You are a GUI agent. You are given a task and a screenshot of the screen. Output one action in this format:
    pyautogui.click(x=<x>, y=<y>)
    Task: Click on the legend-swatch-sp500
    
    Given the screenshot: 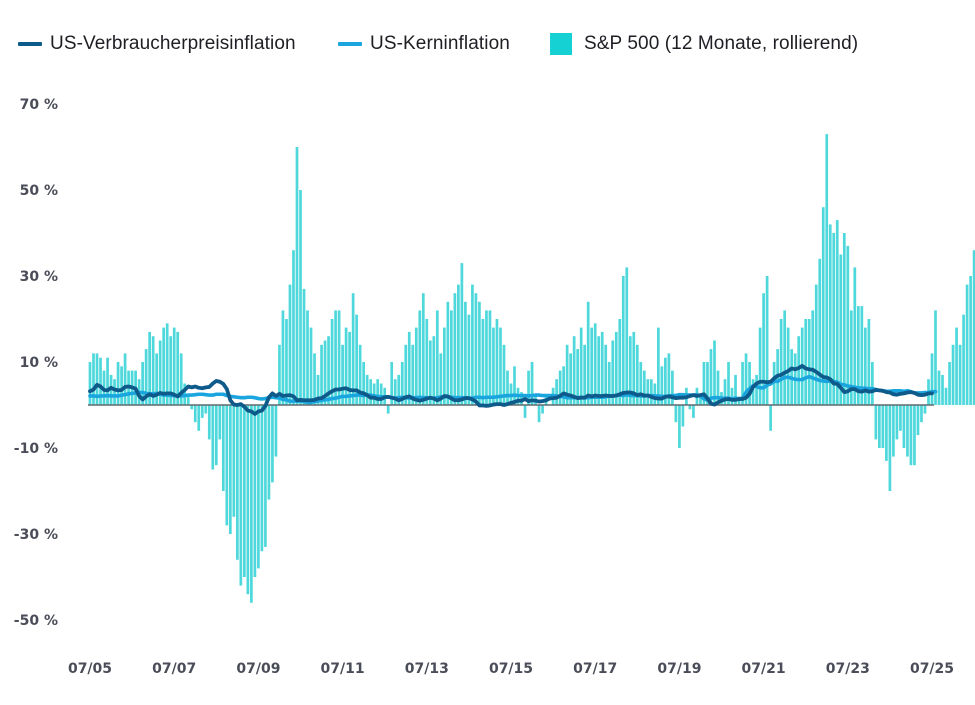 What is the action you would take?
    pyautogui.click(x=561, y=44)
    